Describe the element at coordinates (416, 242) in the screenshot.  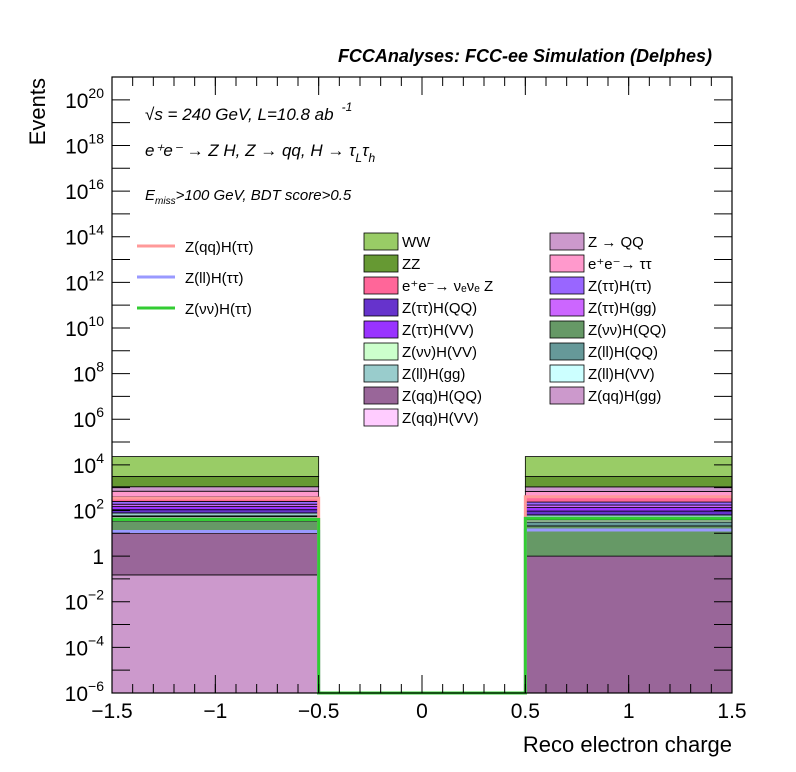
I see `legend-bkg-col1-label: WW` at that location.